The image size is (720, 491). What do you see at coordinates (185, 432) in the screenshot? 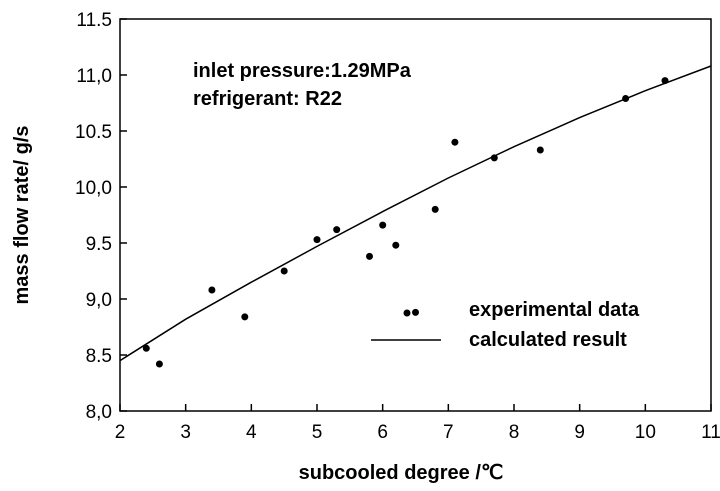
I see `x-tick-label: 3` at bounding box center [185, 432].